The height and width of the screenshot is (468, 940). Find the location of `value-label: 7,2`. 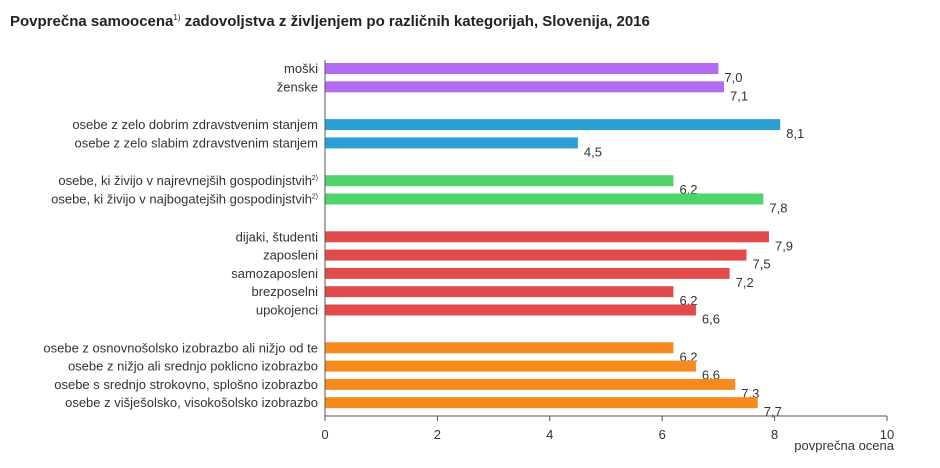

value-label: 7,2 is located at coordinates (745, 282).